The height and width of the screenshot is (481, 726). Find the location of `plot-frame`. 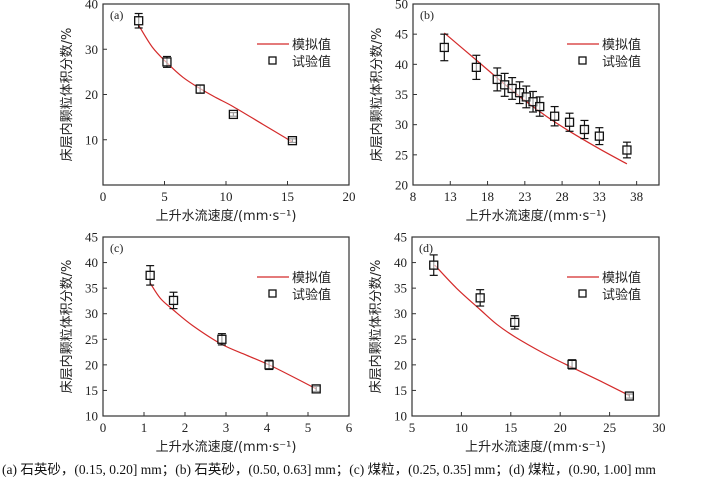

plot-frame is located at coordinates (226, 94).